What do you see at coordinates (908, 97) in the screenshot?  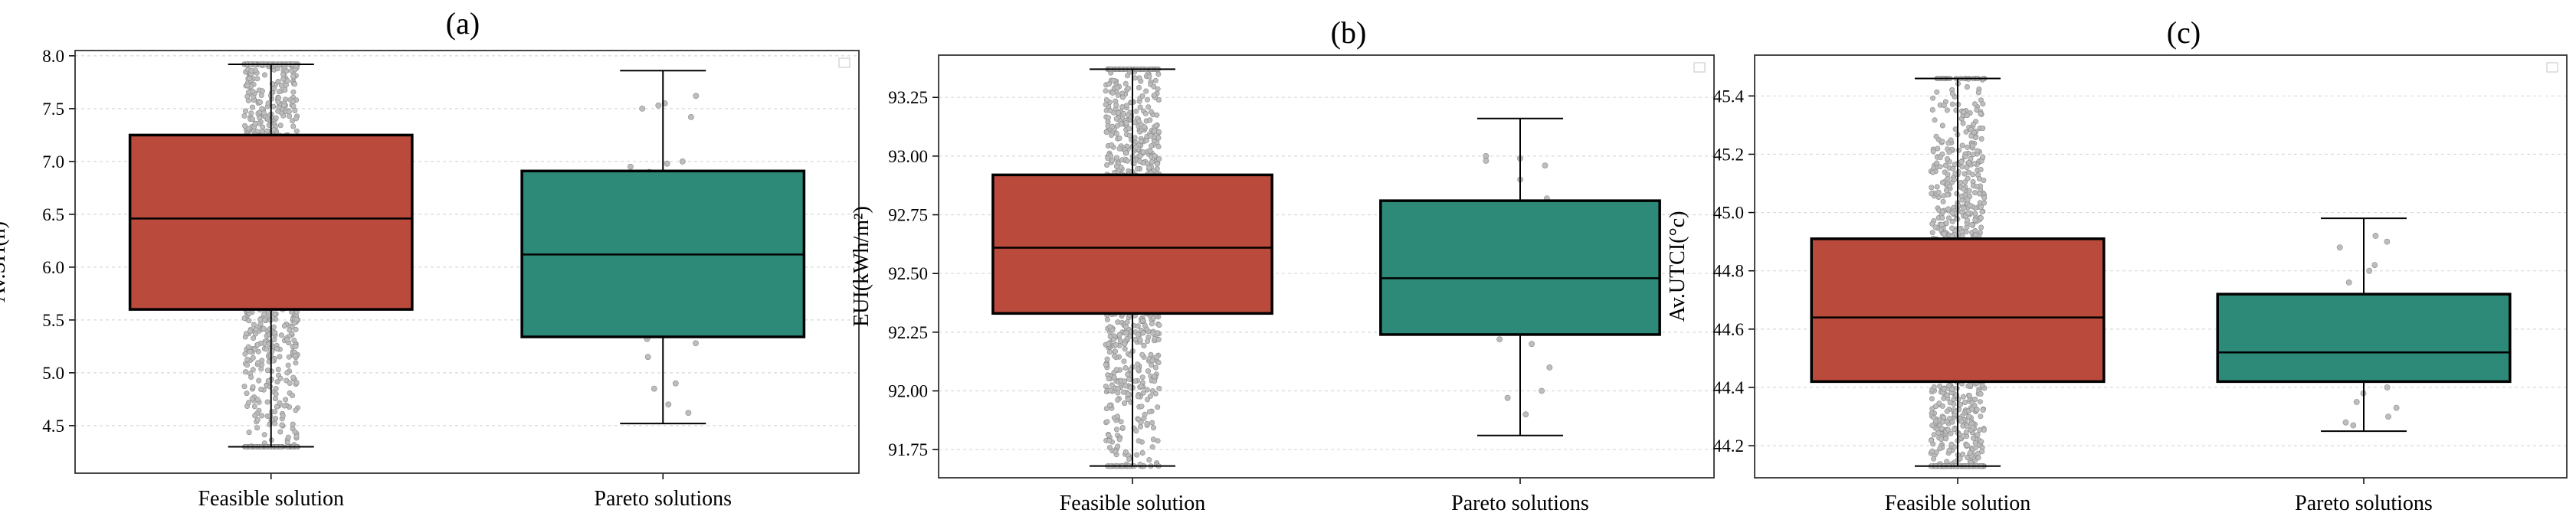 I see `y-tick-label: 93.25` at bounding box center [908, 97].